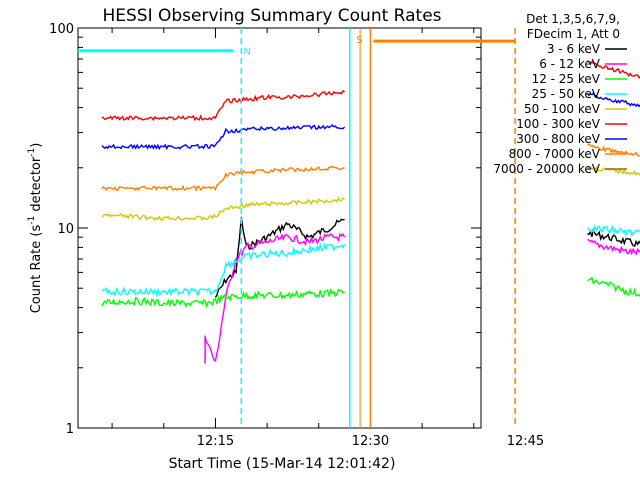 Image resolution: width=640 pixels, height=480 pixels. I want to click on legend-header-line-2: FDecim 1, Att 0, so click(573, 34).